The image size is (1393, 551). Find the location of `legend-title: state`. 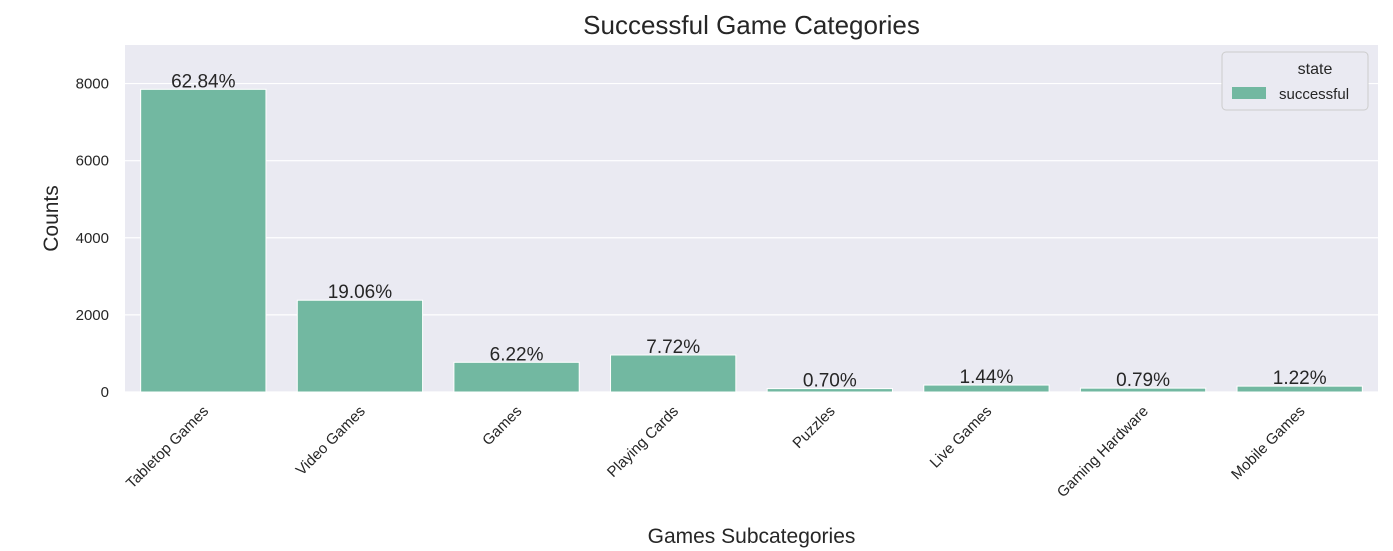

legend-title: state is located at coordinates (1315, 69).